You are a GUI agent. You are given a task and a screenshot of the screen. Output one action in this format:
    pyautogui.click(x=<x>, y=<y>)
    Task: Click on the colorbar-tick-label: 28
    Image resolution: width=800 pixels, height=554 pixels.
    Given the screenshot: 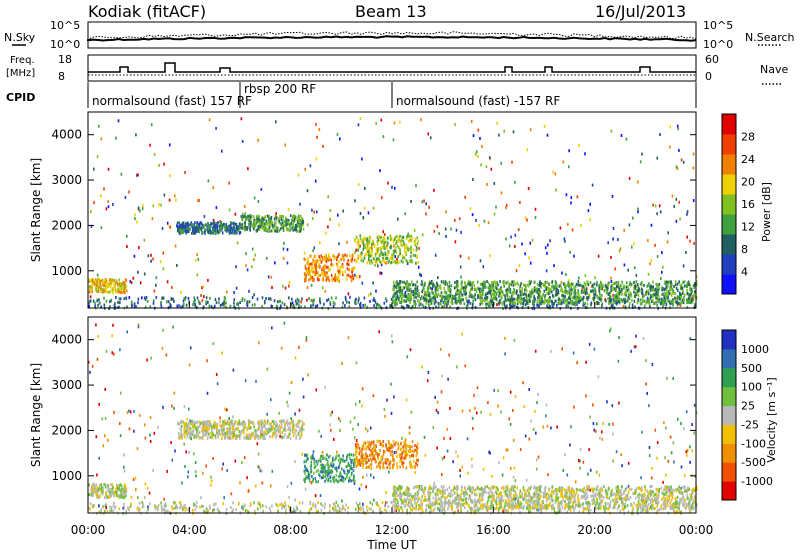 What is the action you would take?
    pyautogui.click(x=748, y=137)
    